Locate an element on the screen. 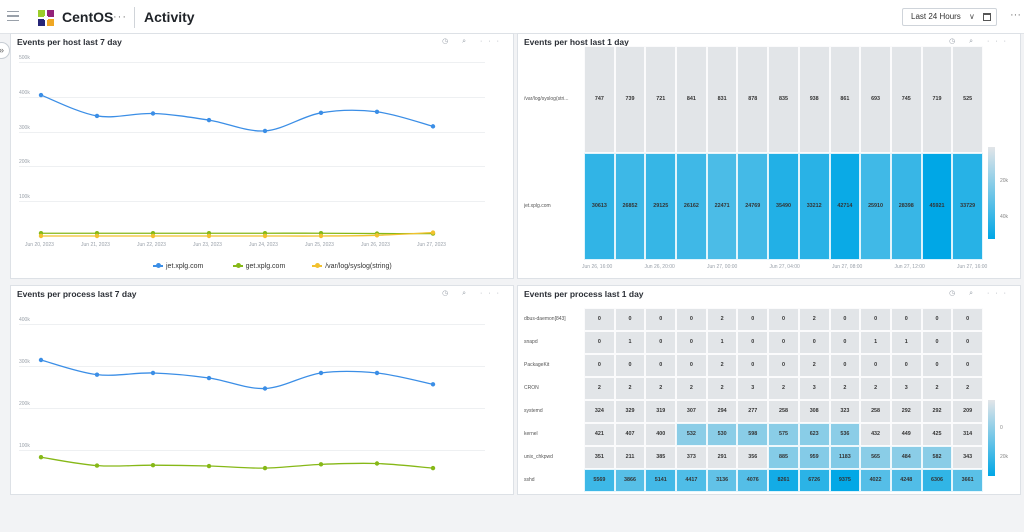 This screenshot has height=532, width=1024. heatmap-cell: 385 is located at coordinates (660, 457).